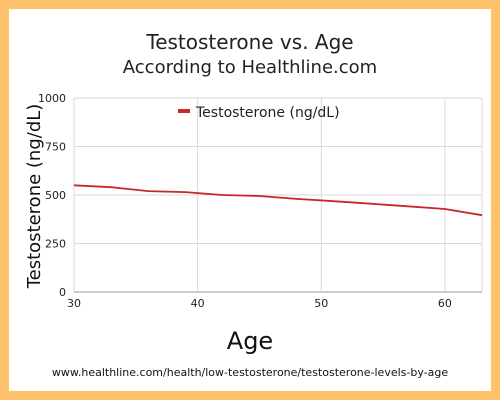  I want to click on legend: Testosterone (ng/dL), so click(259, 113).